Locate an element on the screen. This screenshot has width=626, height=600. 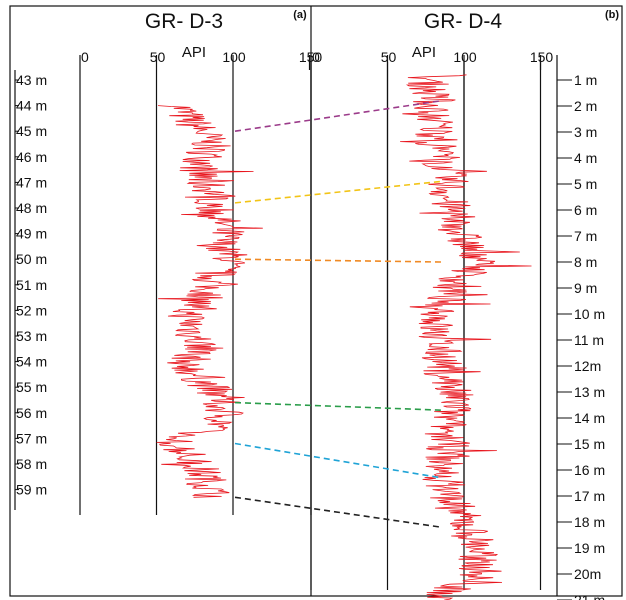
panel-a-depth-label: 48 m is located at coordinates (31, 208).